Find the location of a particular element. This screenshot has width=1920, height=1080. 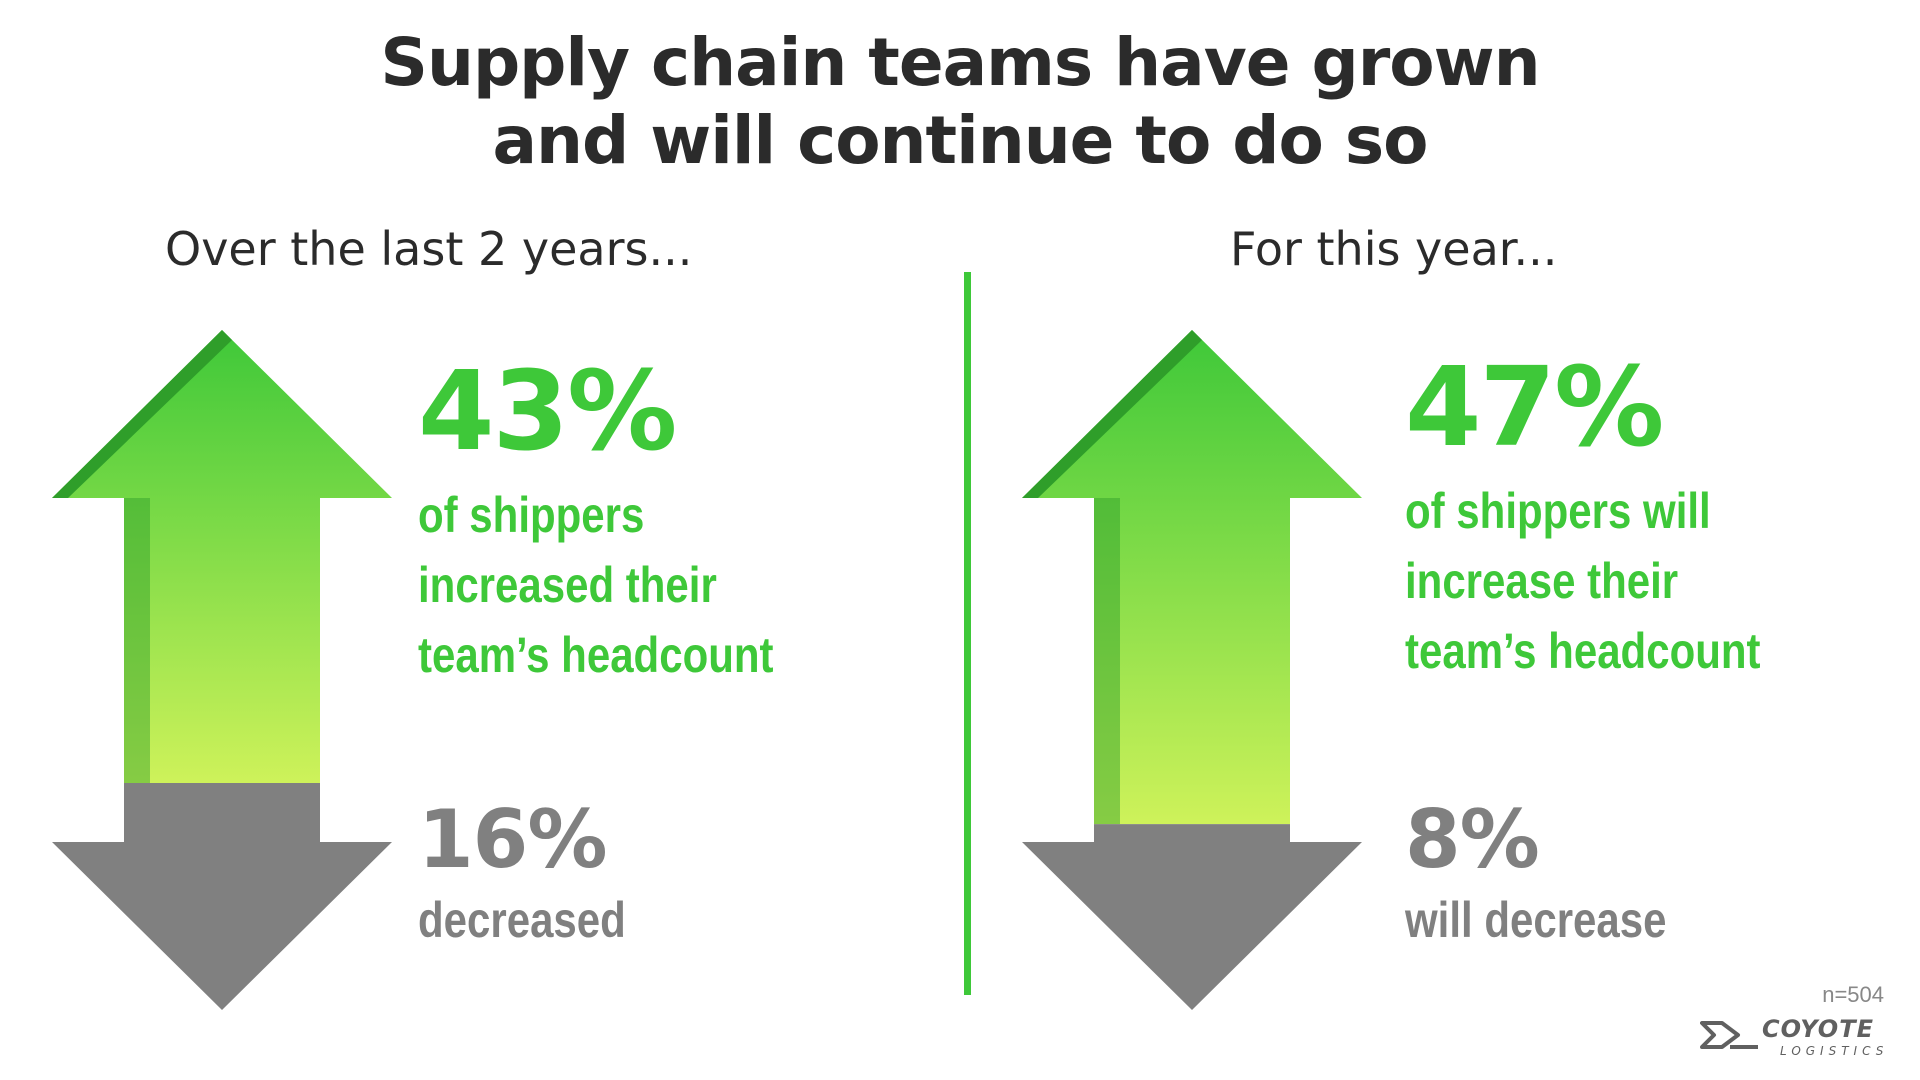

right-increase-line-1: of shippers will is located at coordinates (1558, 511).